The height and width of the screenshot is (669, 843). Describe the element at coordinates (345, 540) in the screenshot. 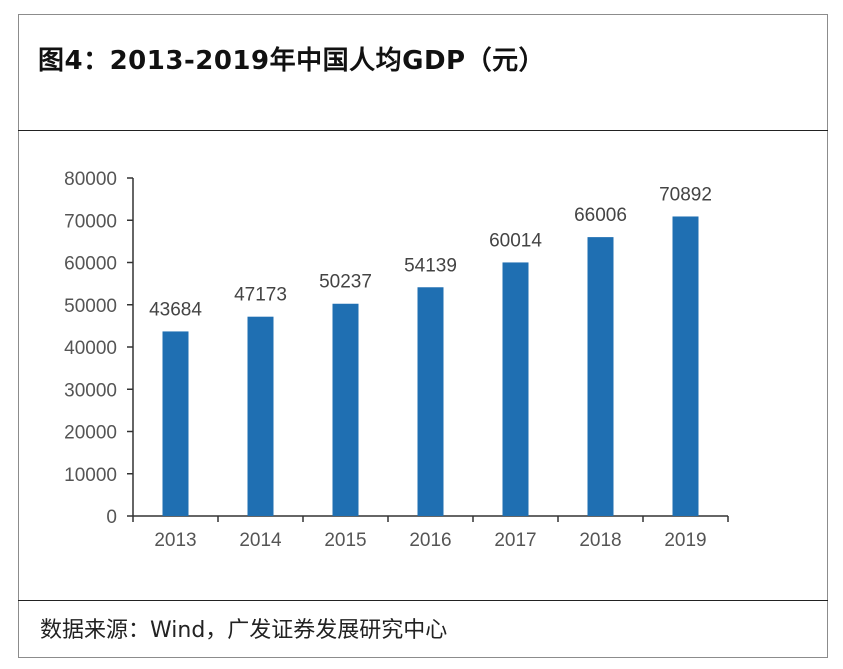

I see `x-tick-label-2015: 2015` at that location.